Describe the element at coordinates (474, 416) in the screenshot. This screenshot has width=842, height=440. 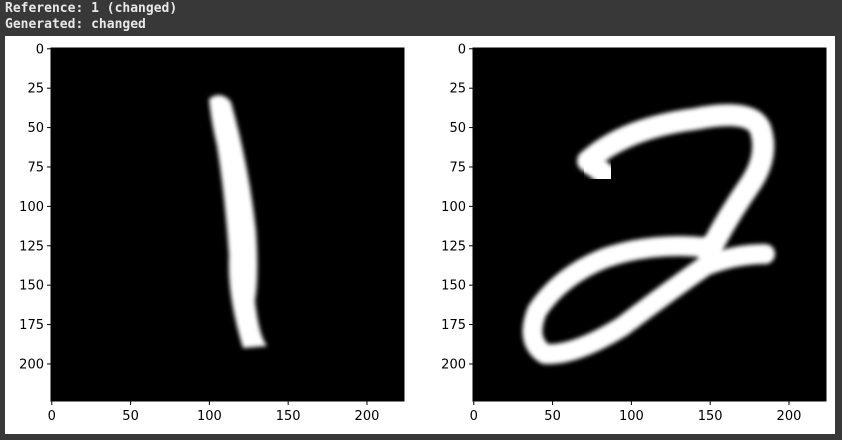
I see `right-x-tick-label: 0` at that location.